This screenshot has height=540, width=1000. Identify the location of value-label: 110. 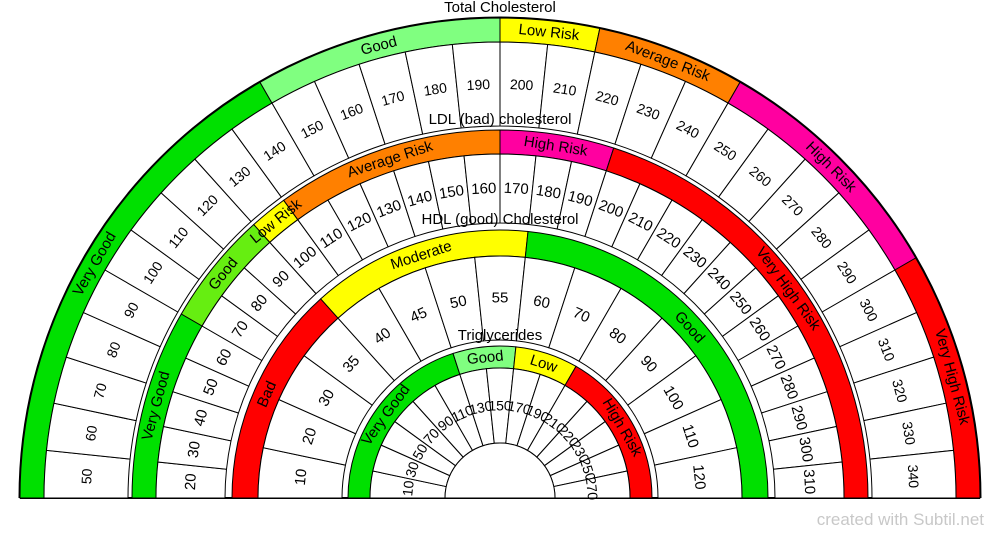
(690, 436).